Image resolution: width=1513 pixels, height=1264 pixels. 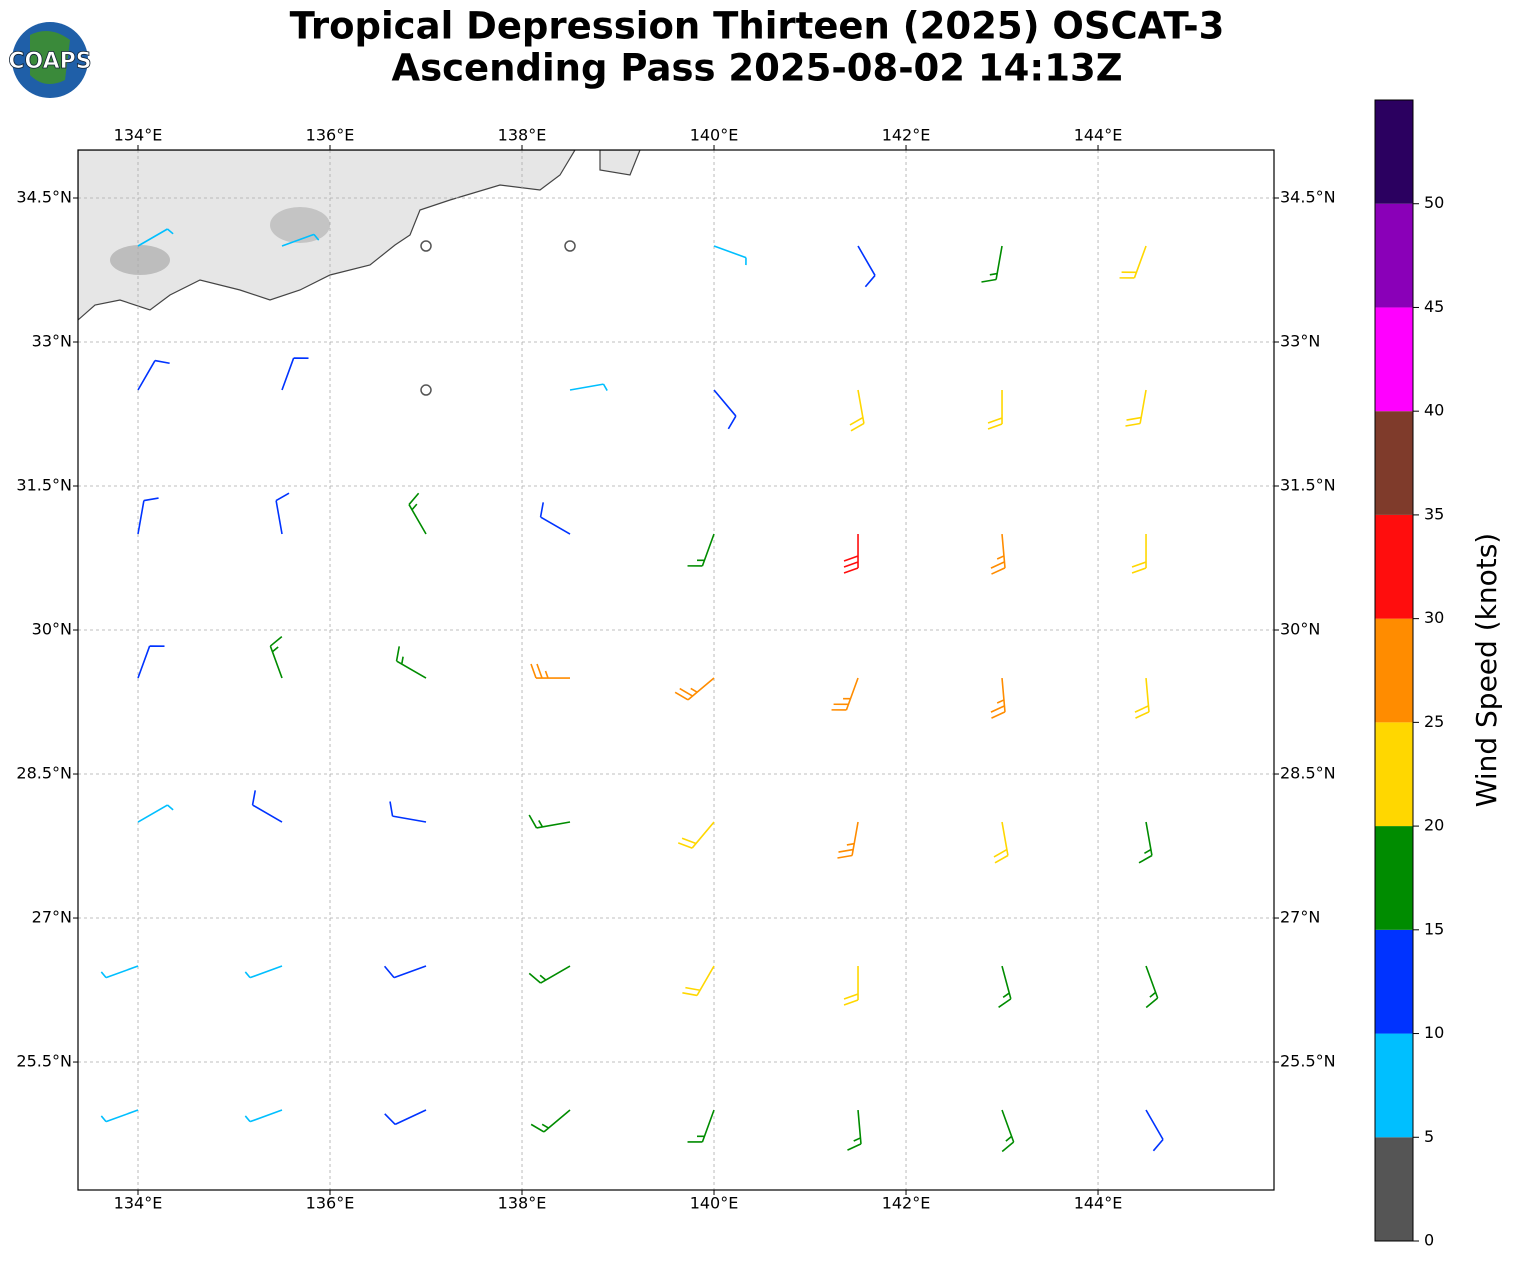 I want to click on logo: COAPS, so click(x=50, y=60).